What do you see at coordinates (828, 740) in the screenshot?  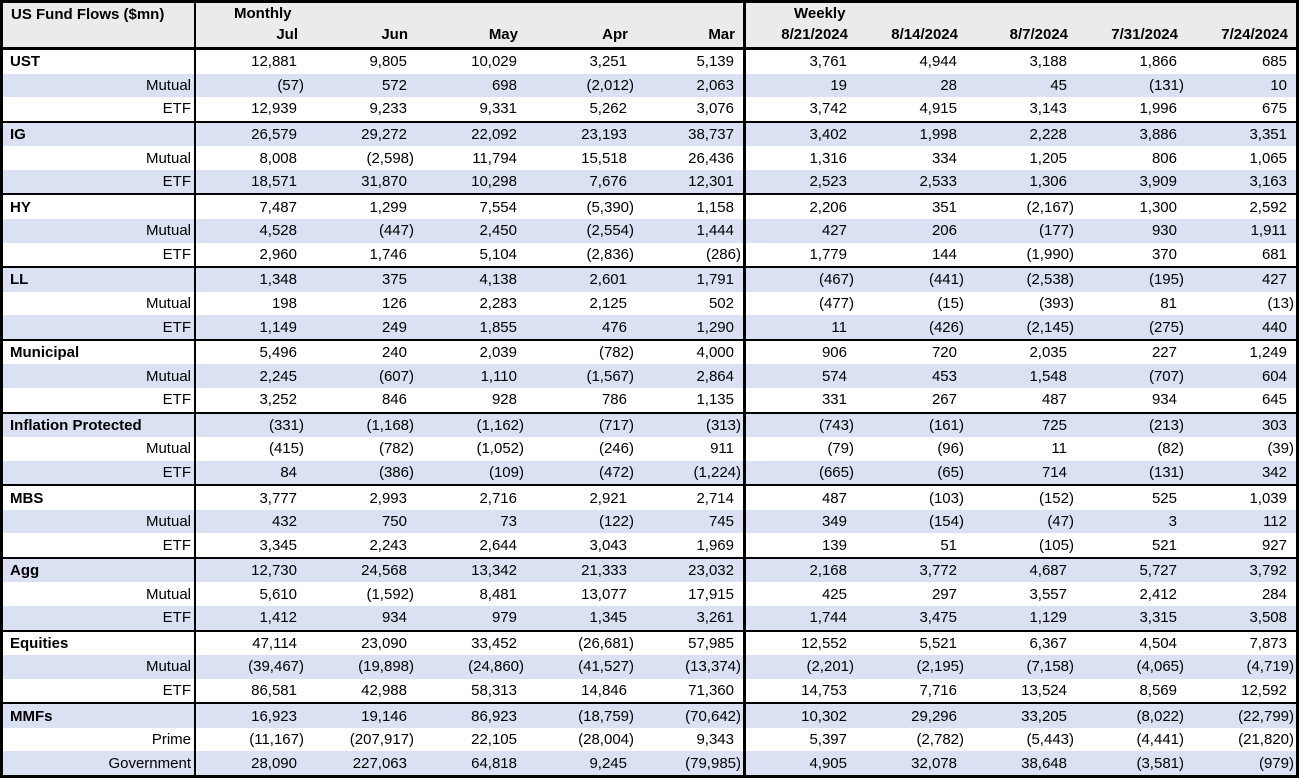 I see `cell: 5,397` at bounding box center [828, 740].